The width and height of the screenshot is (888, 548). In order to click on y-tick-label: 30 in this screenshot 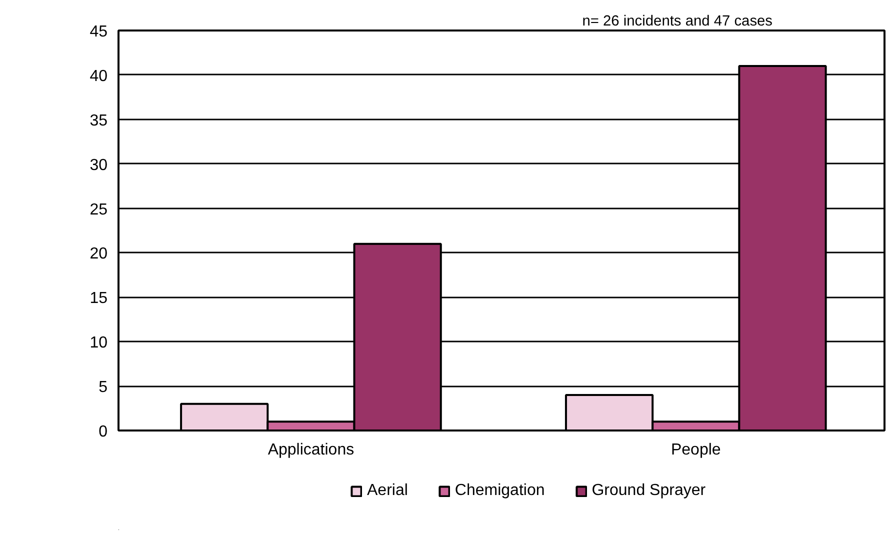, I will do `click(99, 165)`.